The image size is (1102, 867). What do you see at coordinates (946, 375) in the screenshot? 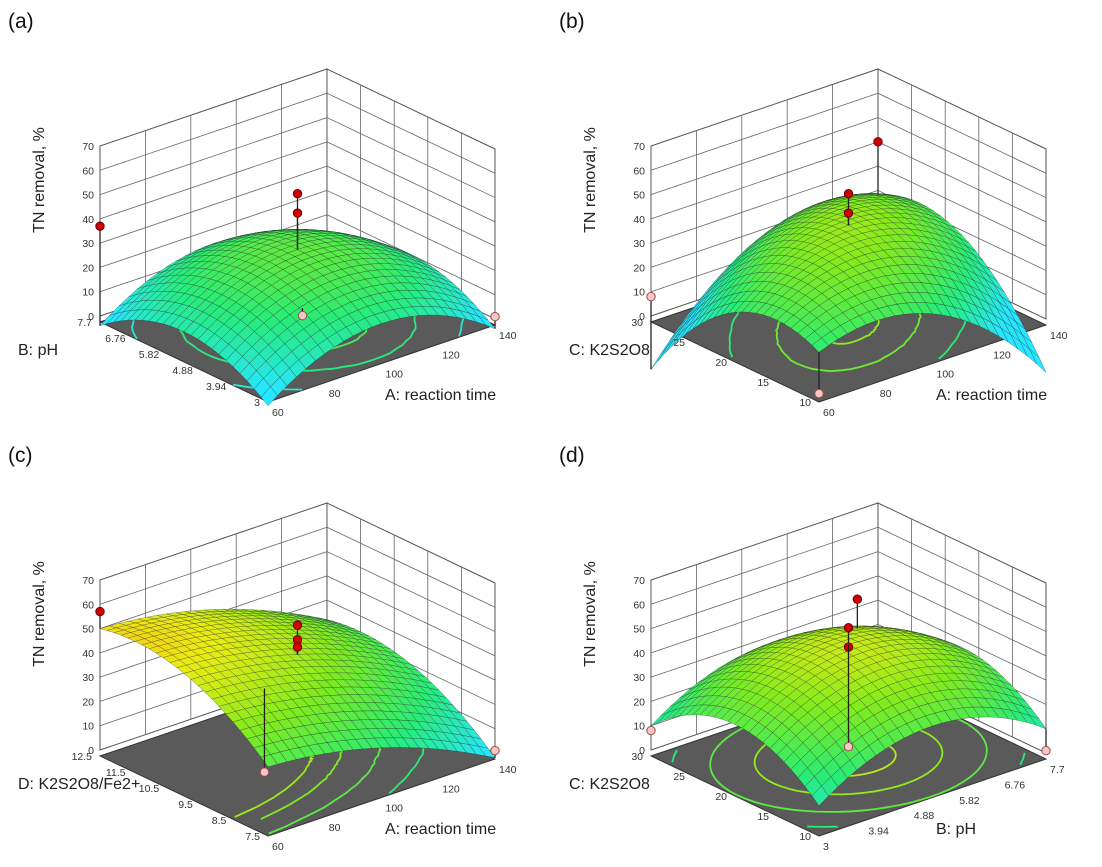
I see `x-tick-label-b: 100` at bounding box center [946, 375].